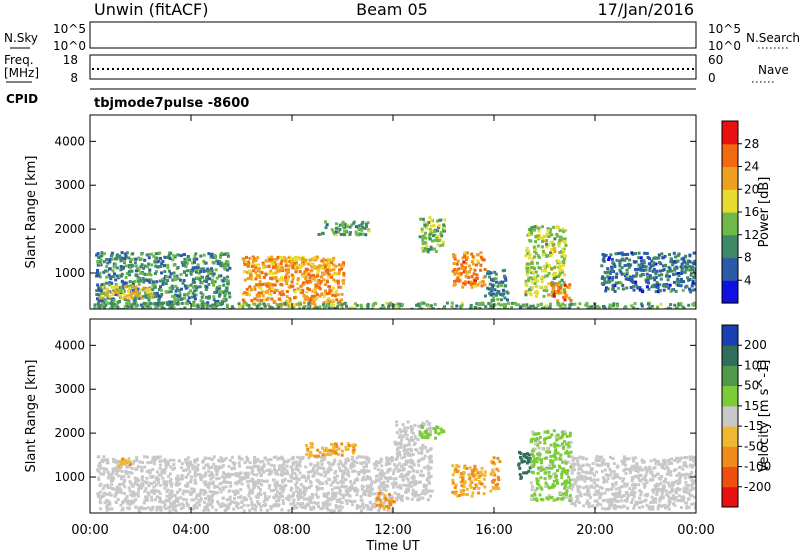 This screenshot has height=558, width=800. Describe the element at coordinates (31, 212) in the screenshot. I see `power-ylabel: Slant Range [km]` at that location.